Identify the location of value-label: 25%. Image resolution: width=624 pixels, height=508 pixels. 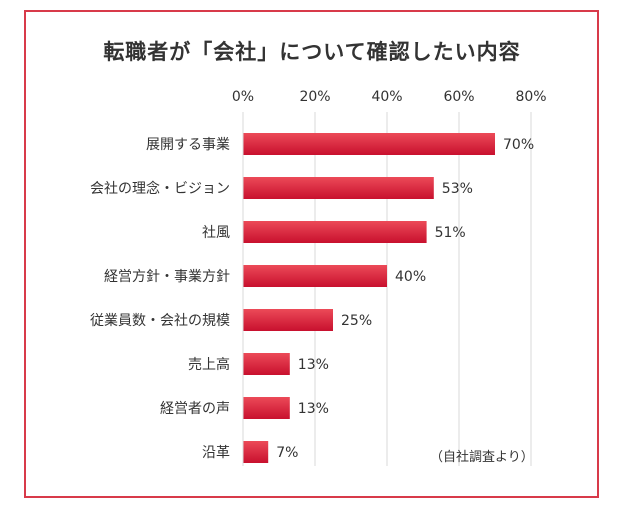
(356, 321).